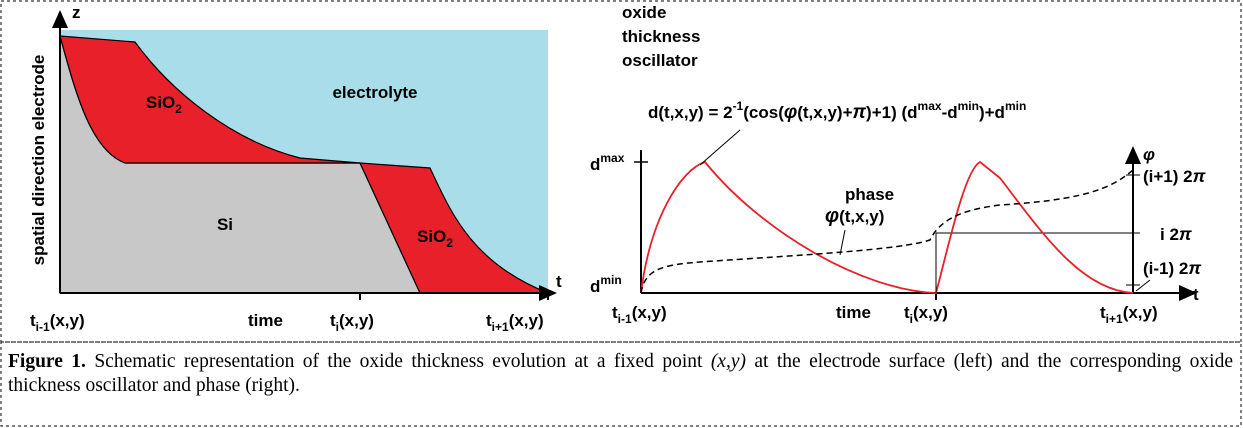 The width and height of the screenshot is (1243, 428). I want to click on electrolyte-label: electrolyte, so click(374, 92).